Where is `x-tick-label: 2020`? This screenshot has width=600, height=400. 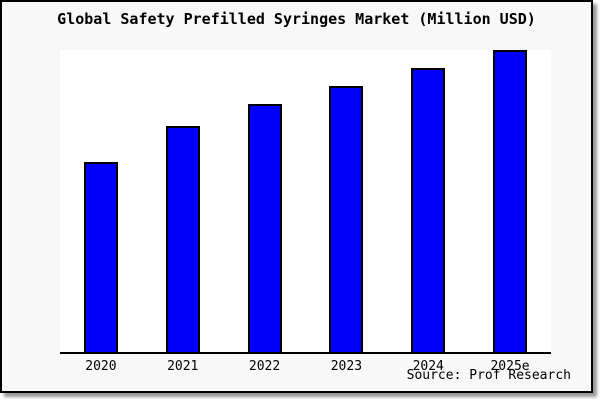 x-tick-label: 2020 is located at coordinates (101, 366).